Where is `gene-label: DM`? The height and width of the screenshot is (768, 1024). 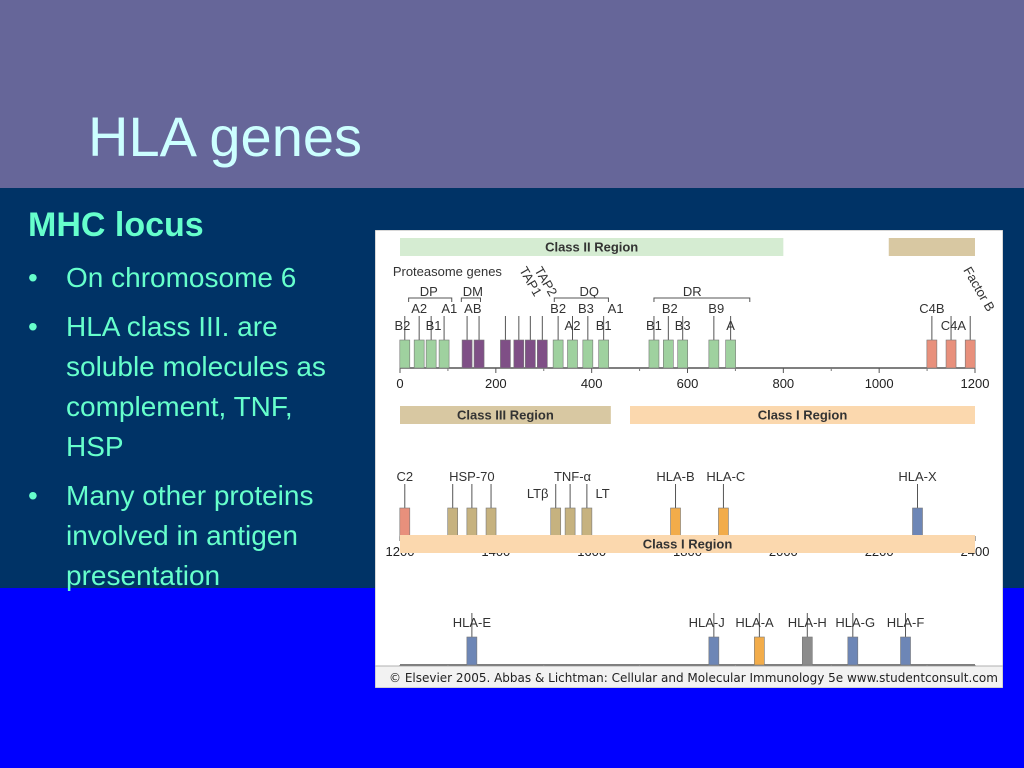
gene-label: DM is located at coordinates (473, 291).